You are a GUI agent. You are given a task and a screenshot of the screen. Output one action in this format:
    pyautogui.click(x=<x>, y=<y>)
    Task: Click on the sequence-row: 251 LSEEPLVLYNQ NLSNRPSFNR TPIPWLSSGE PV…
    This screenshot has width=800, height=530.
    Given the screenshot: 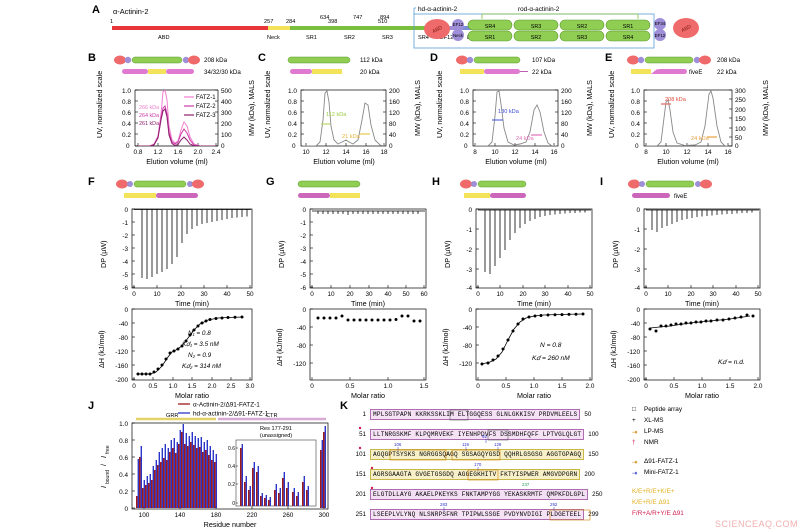 What is the action you would take?
    pyautogui.click(x=478, y=514)
    